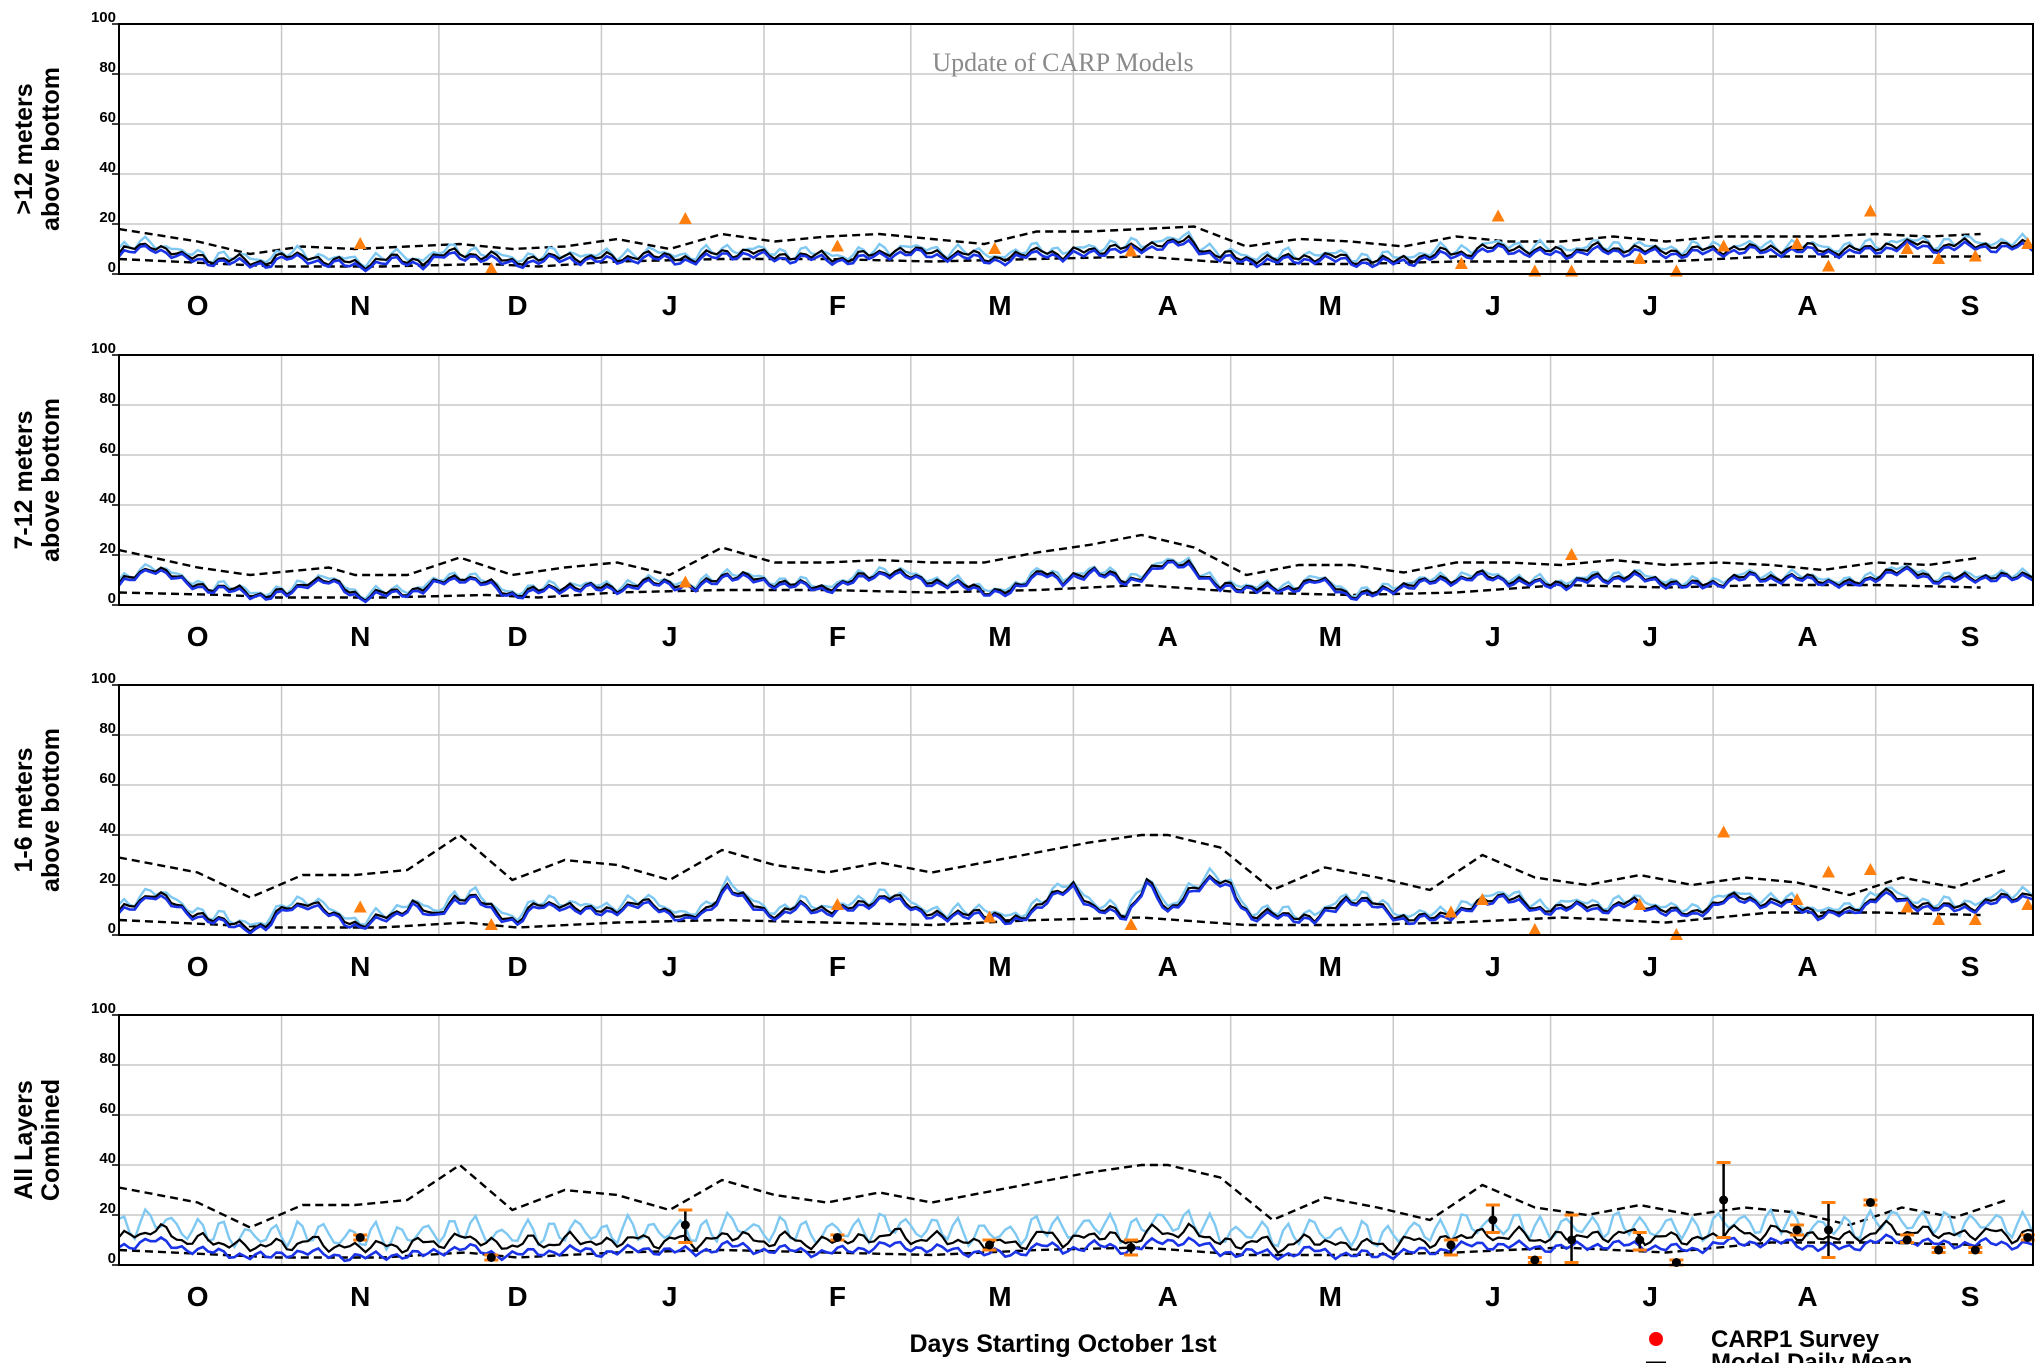  I want to click on y-axis-title-line: Combined, so click(51, 1140).